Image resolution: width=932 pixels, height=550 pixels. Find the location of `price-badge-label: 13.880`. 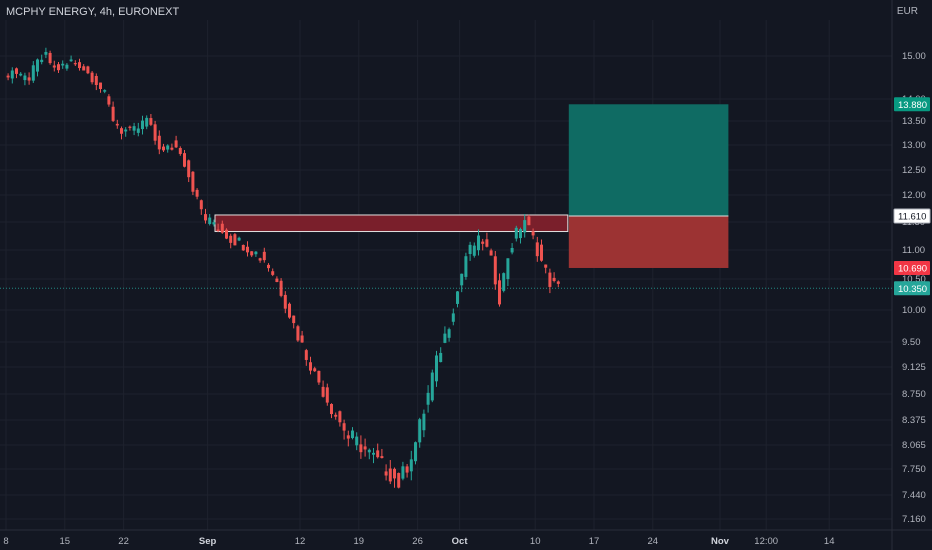

price-badge-label: 13.880 is located at coordinates (912, 105).